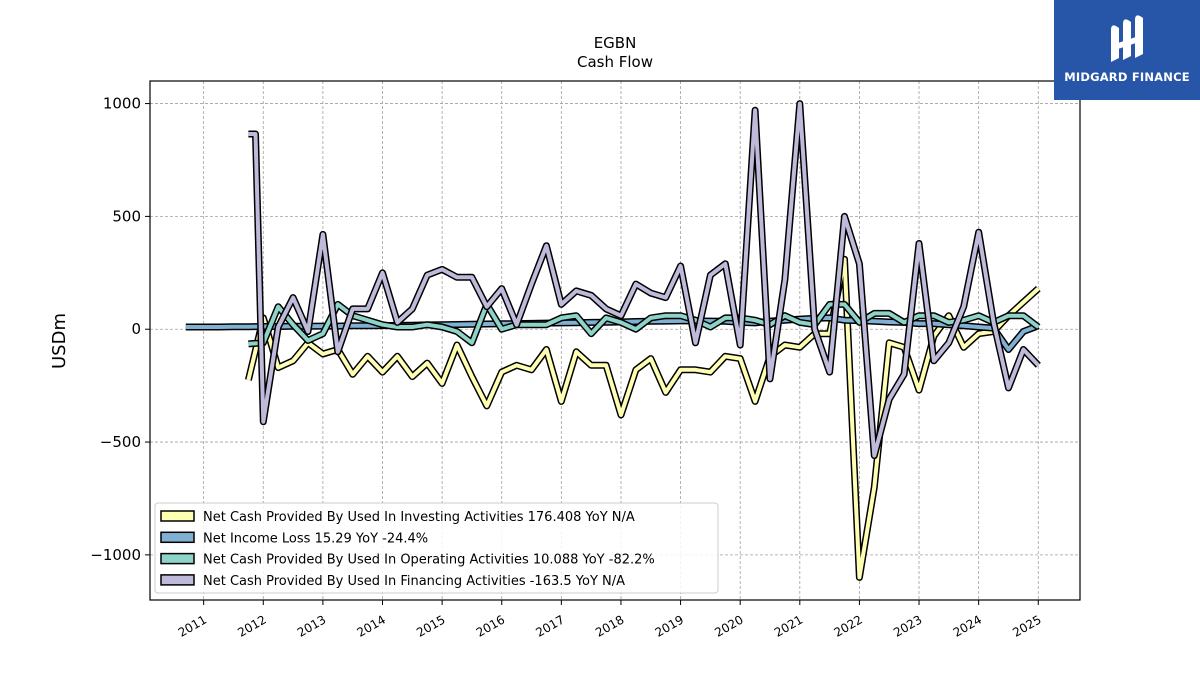  I want to click on series-line, so click(644, 324).